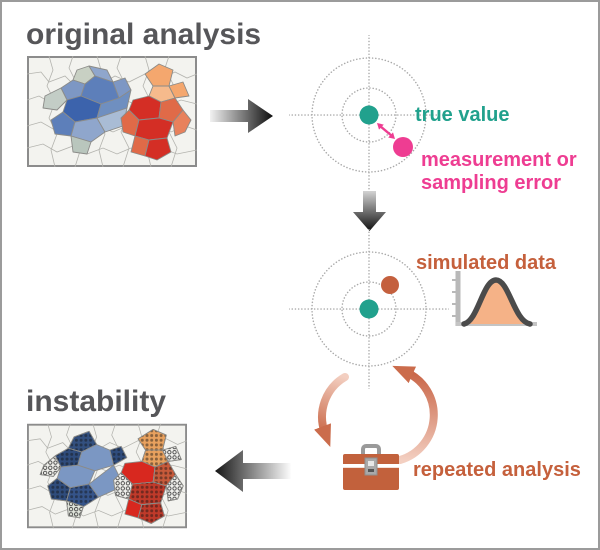 Image resolution: width=600 pixels, height=550 pixels. What do you see at coordinates (462, 115) in the screenshot?
I see `true-value-label: true value` at bounding box center [462, 115].